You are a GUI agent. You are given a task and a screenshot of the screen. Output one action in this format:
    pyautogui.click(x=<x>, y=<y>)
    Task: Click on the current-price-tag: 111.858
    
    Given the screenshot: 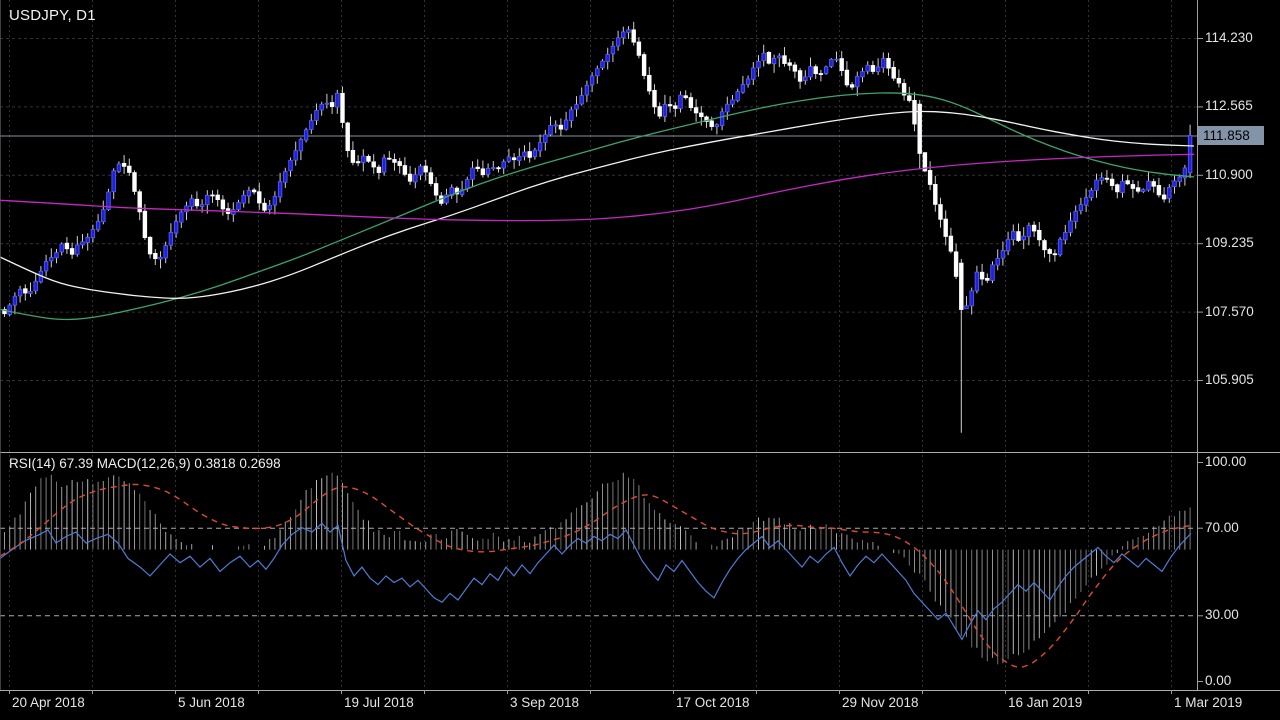 What is the action you would take?
    pyautogui.click(x=1231, y=135)
    